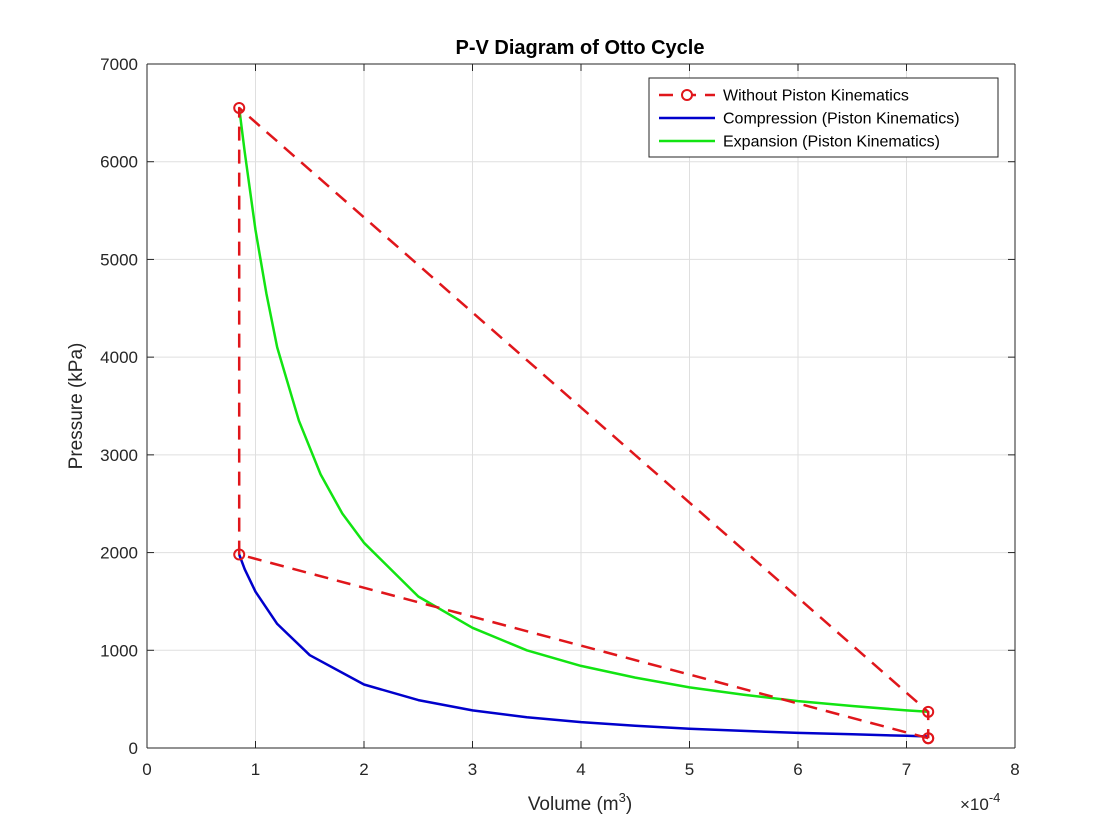 This screenshot has width=1120, height=840. Describe the element at coordinates (841, 119) in the screenshot. I see `legend-label: Compression (Piston Kinematics)` at that location.